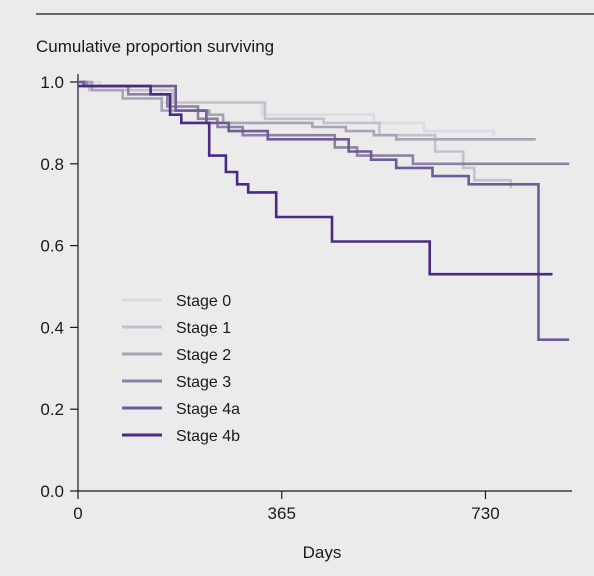 The width and height of the screenshot is (594, 576). I want to click on y-tick-label: 1.0, so click(52, 82).